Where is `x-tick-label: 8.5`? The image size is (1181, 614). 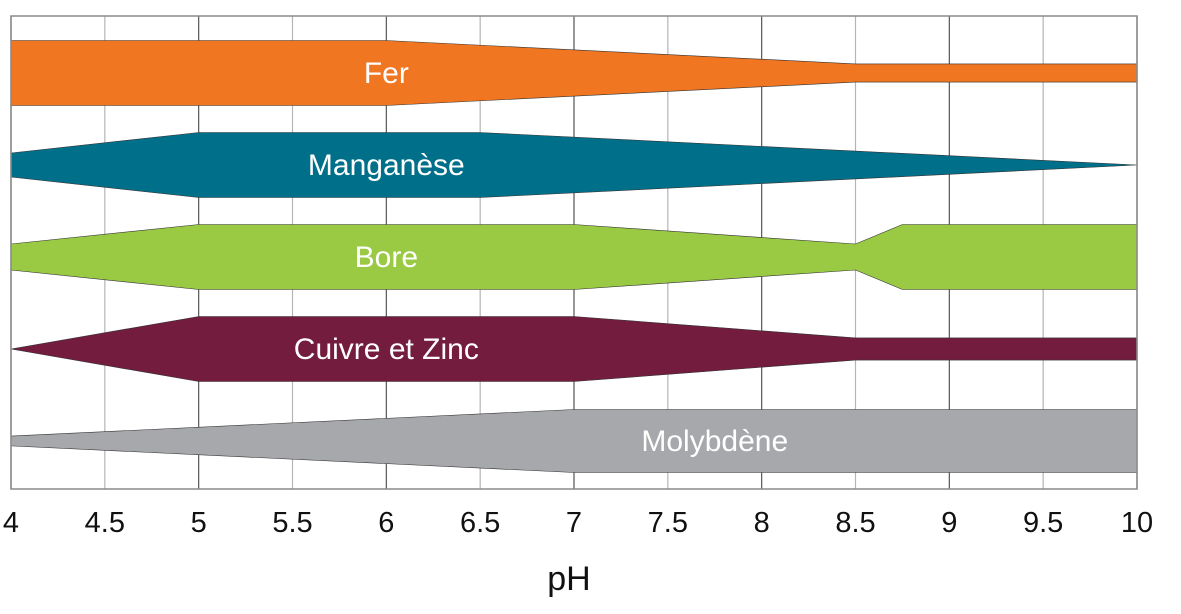
x-tick-label: 8.5 is located at coordinates (855, 523).